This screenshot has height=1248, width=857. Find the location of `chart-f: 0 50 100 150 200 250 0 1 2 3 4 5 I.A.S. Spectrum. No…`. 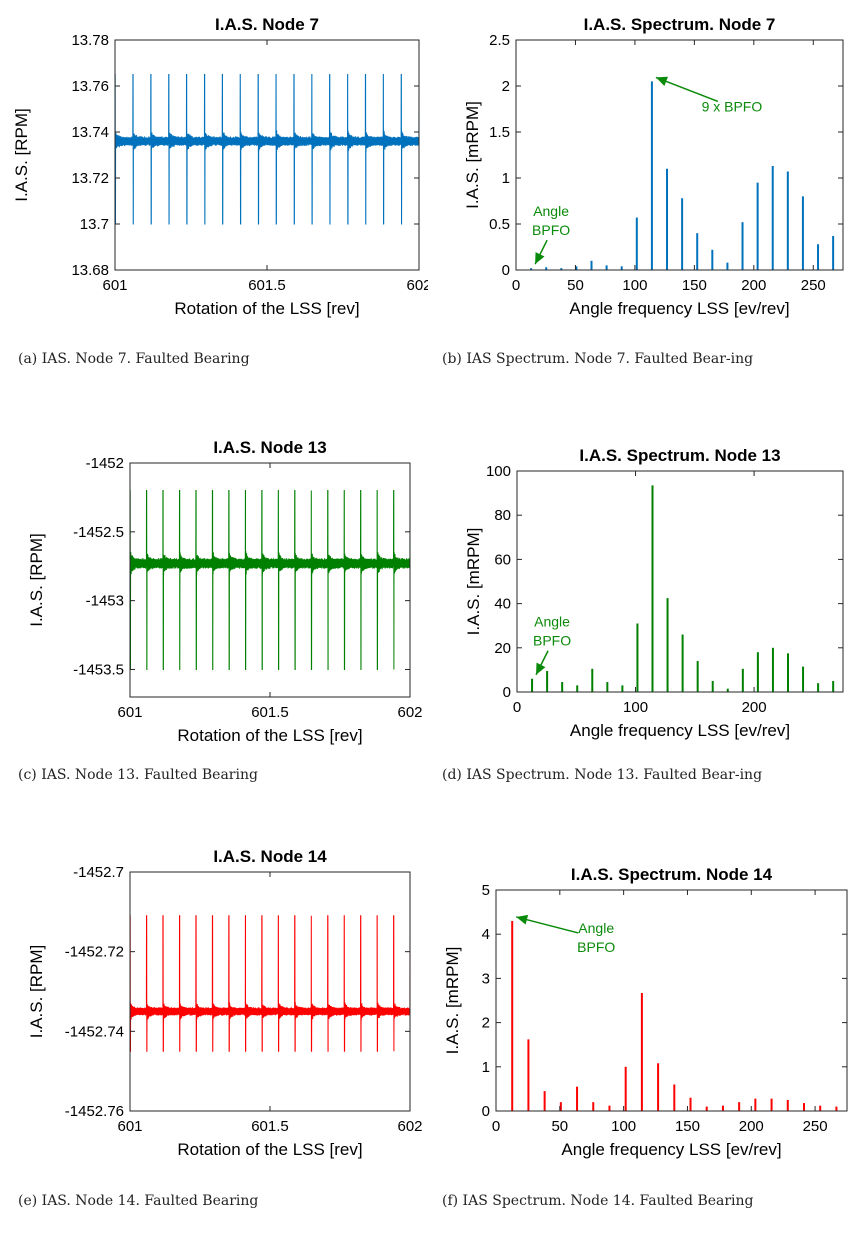

chart-f: 0 50 100 150 200 250 0 1 2 3 4 5 I.A.S. Spectrum. No… is located at coordinates (645, 1012).